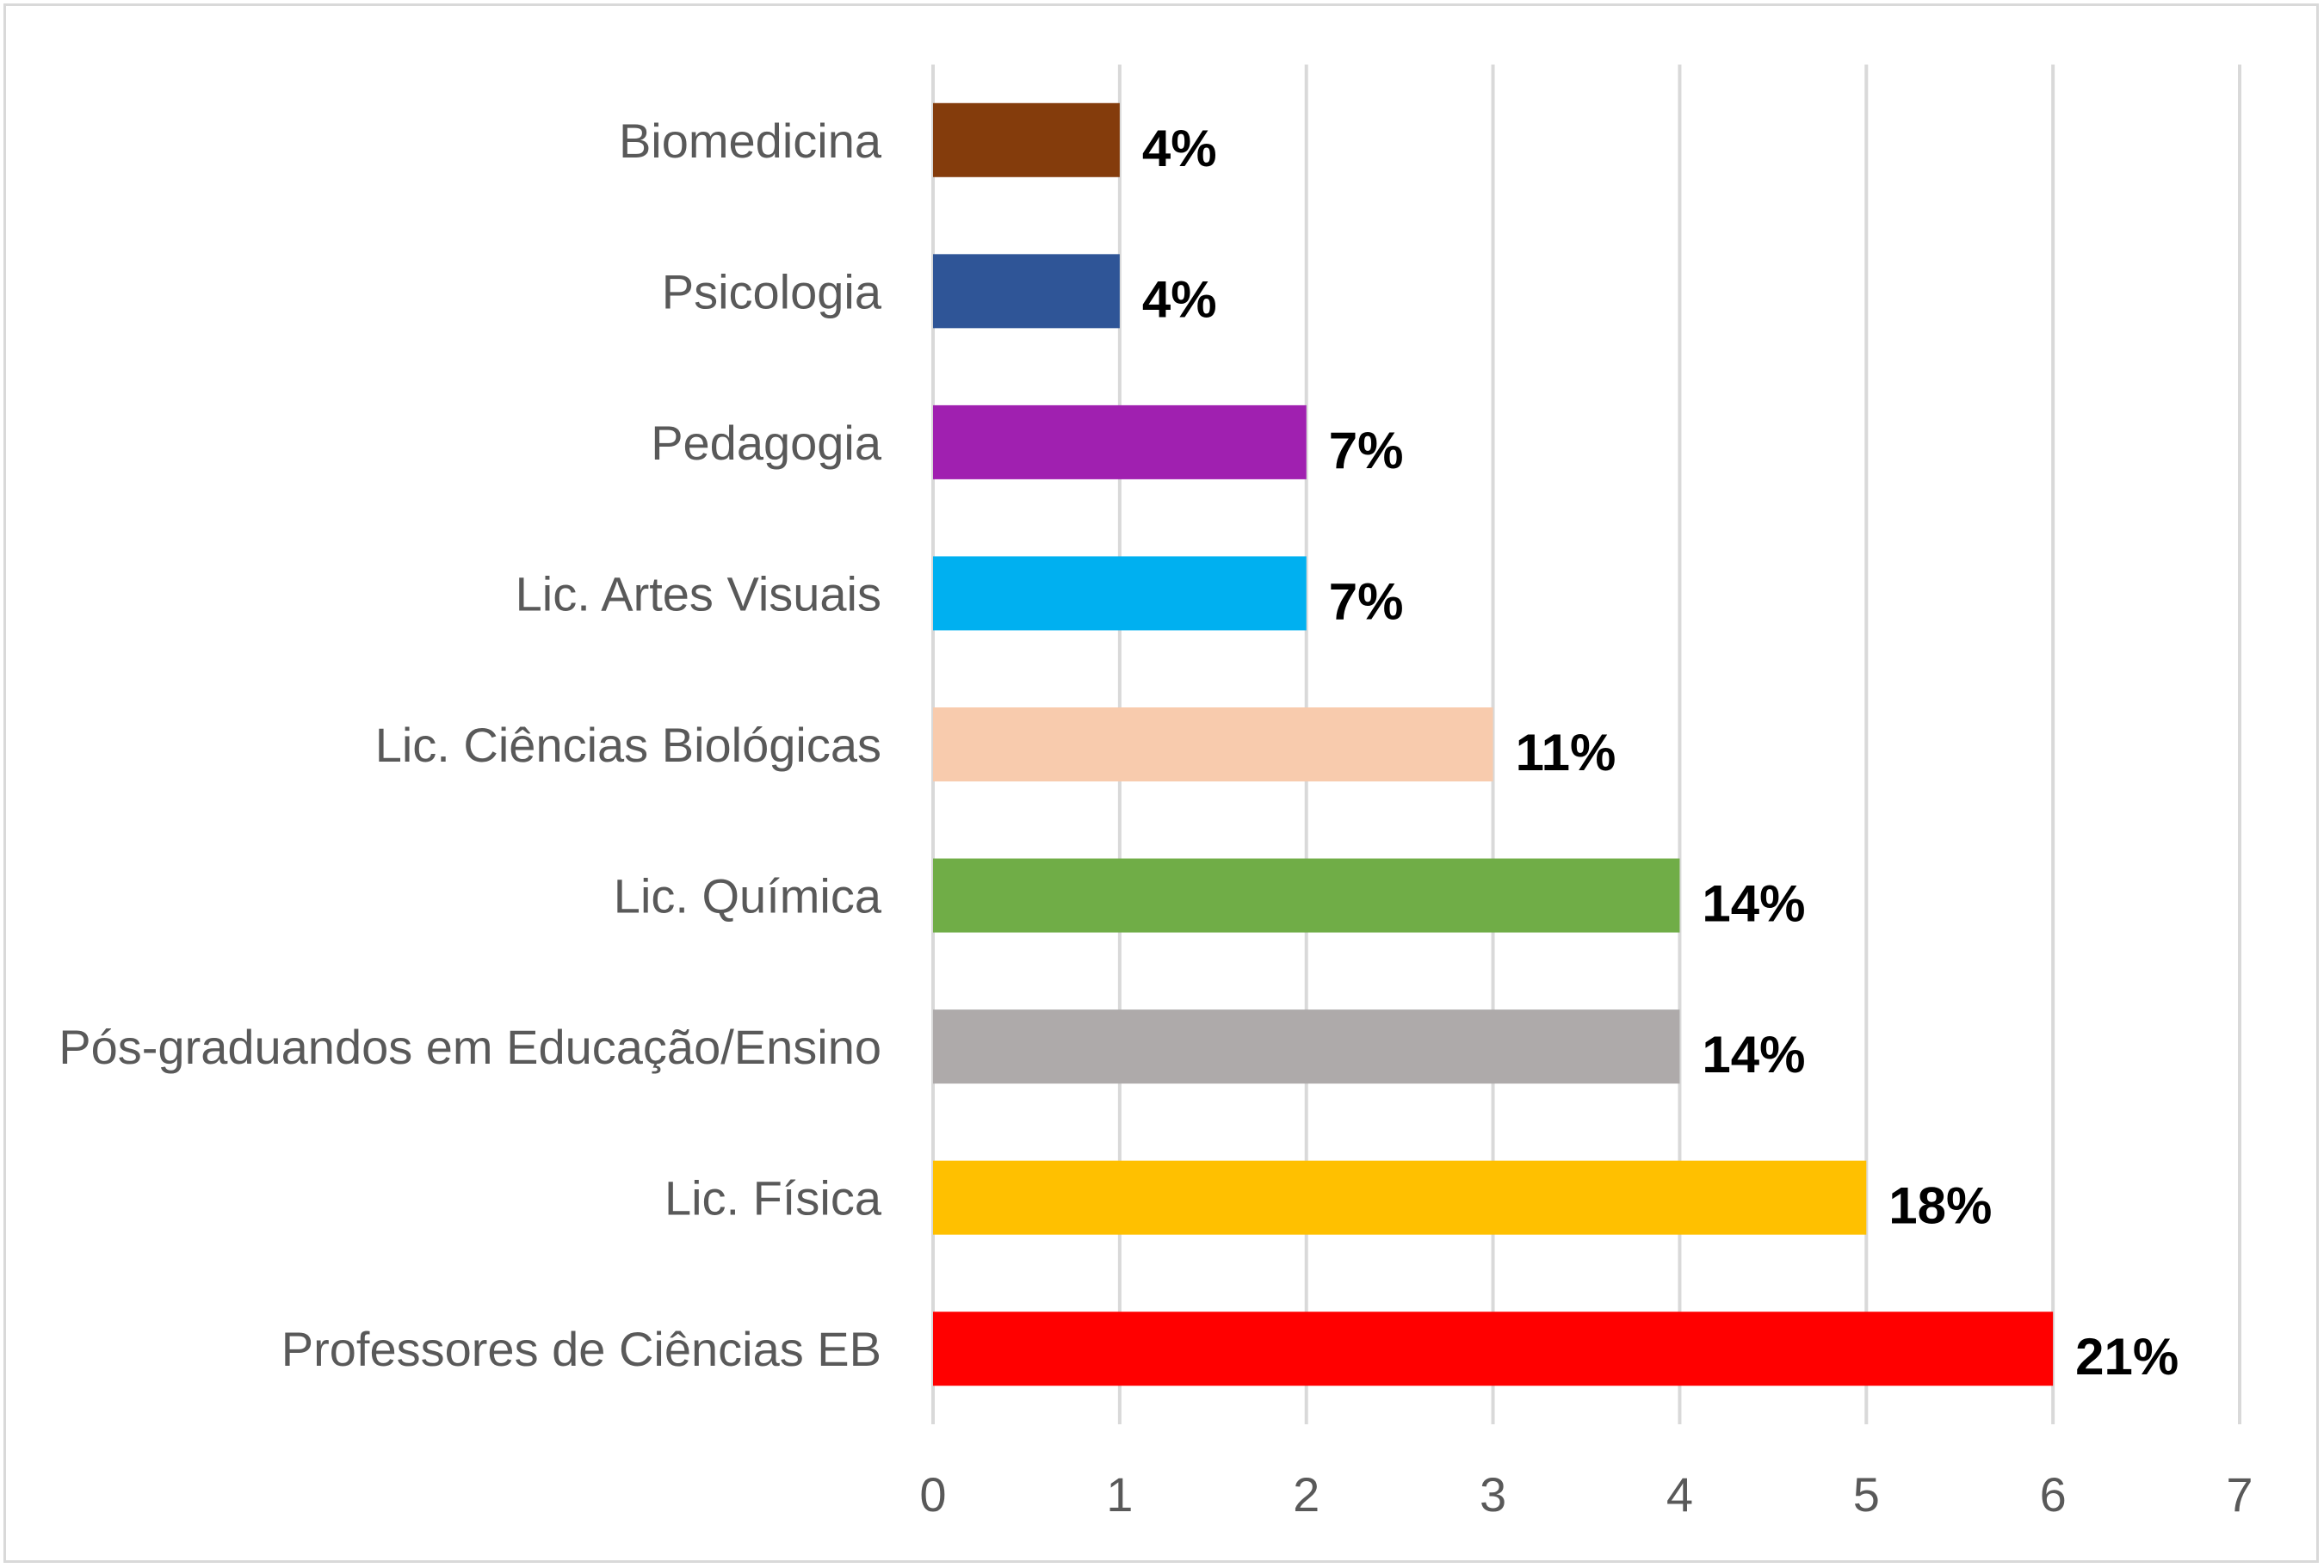  Describe the element at coordinates (628, 745) in the screenshot. I see `category-label: Lic. Ciências Biológicas` at that location.